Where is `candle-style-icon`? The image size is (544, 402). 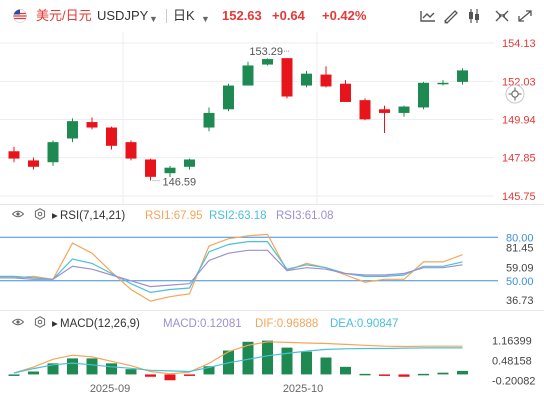 candle-style-icon is located at coordinates (474, 16).